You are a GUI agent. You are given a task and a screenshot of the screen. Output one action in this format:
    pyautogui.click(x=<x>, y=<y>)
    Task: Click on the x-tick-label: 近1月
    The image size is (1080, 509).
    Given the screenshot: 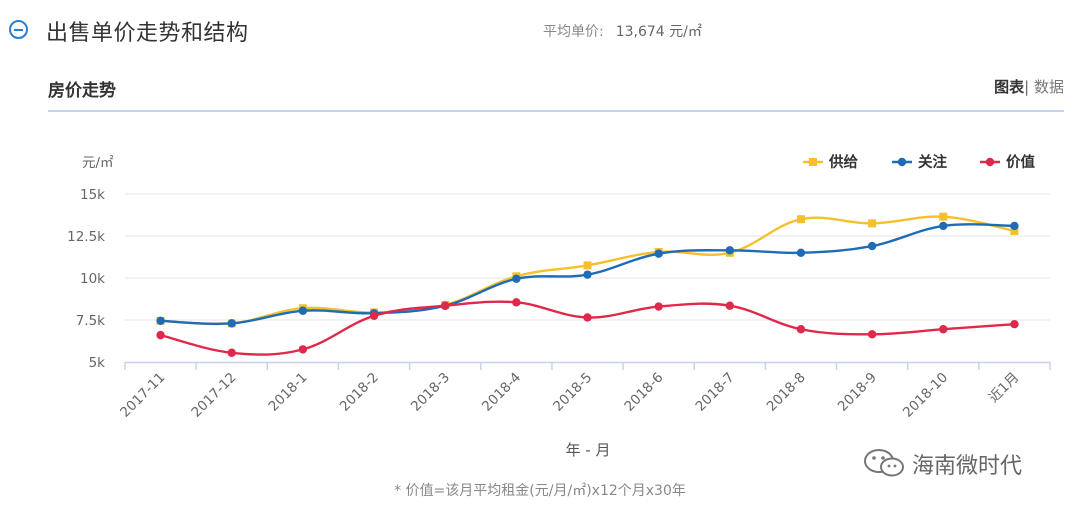 What is the action you would take?
    pyautogui.click(x=1004, y=388)
    